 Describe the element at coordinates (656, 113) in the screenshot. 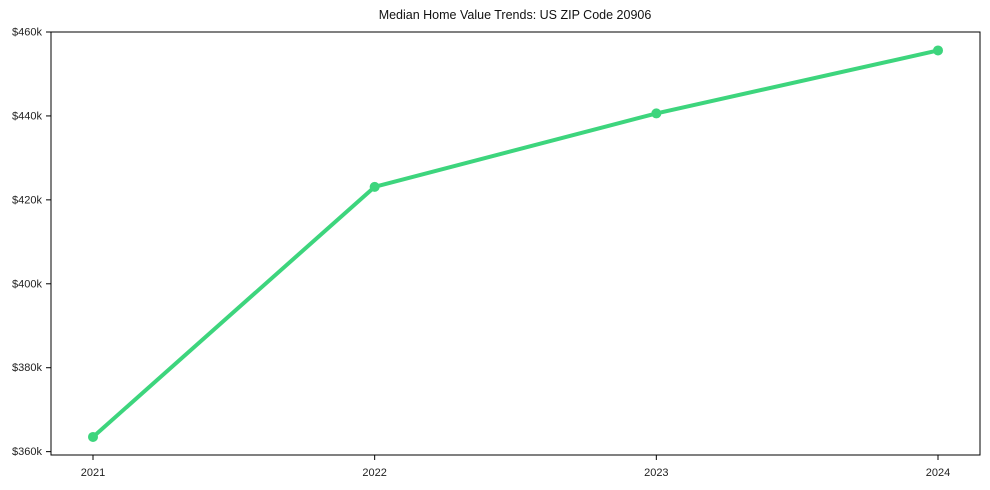

I see `data-point-2023` at that location.